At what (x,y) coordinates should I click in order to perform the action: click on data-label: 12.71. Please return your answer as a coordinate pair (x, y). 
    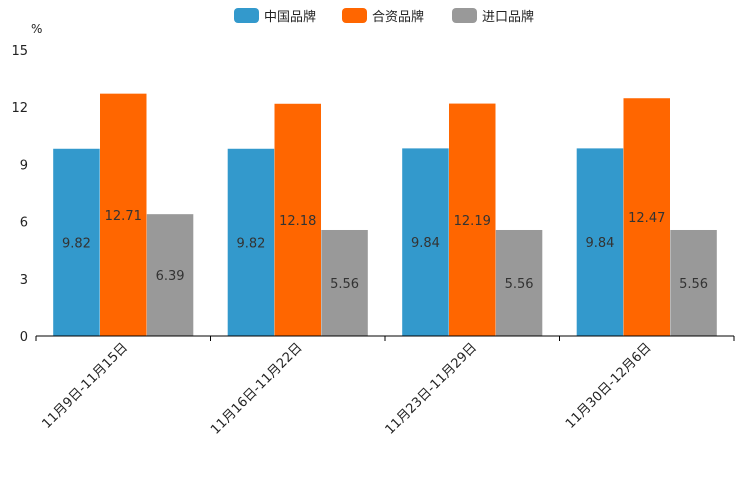
    Looking at the image, I should click on (123, 216).